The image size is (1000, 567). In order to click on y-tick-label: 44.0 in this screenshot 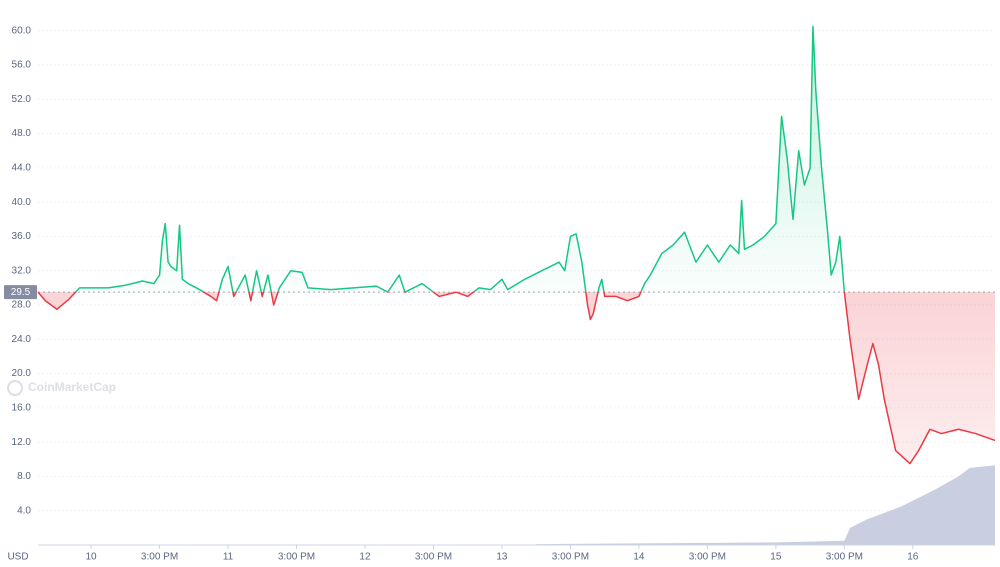, I will do `click(22, 167)`.